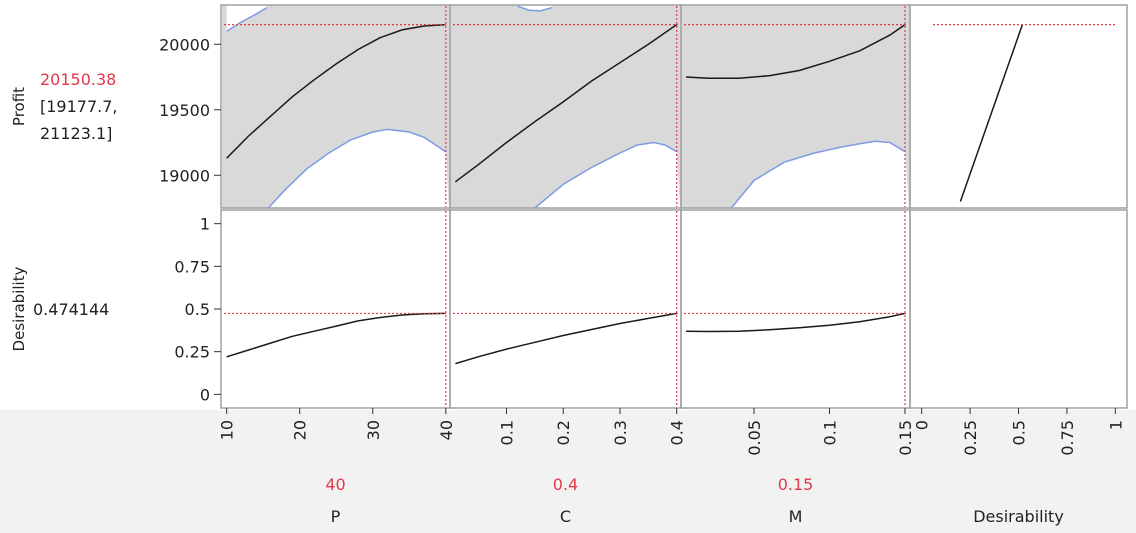 This screenshot has width=1136, height=533. What do you see at coordinates (905, 438) in the screenshot?
I see `x-tick-label-m: 0.15` at bounding box center [905, 438].